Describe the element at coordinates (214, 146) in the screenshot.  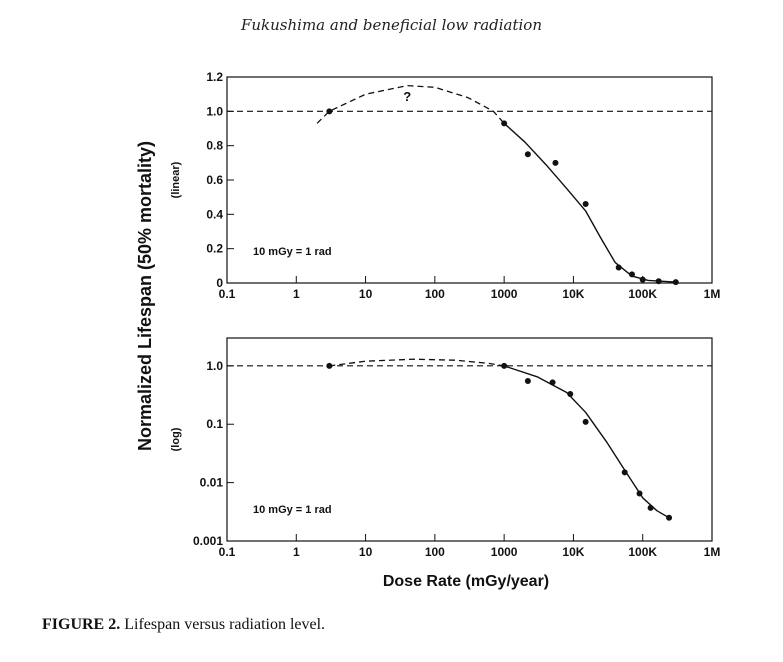
I see `y-tick-label: 0.8` at that location.